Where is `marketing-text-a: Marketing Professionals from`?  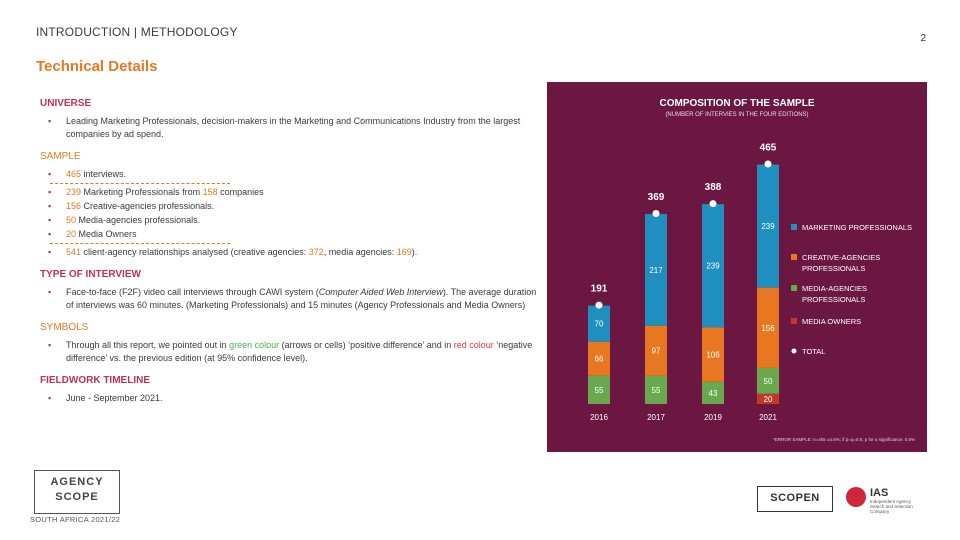 marketing-text-a: Marketing Professionals from is located at coordinates (142, 192).